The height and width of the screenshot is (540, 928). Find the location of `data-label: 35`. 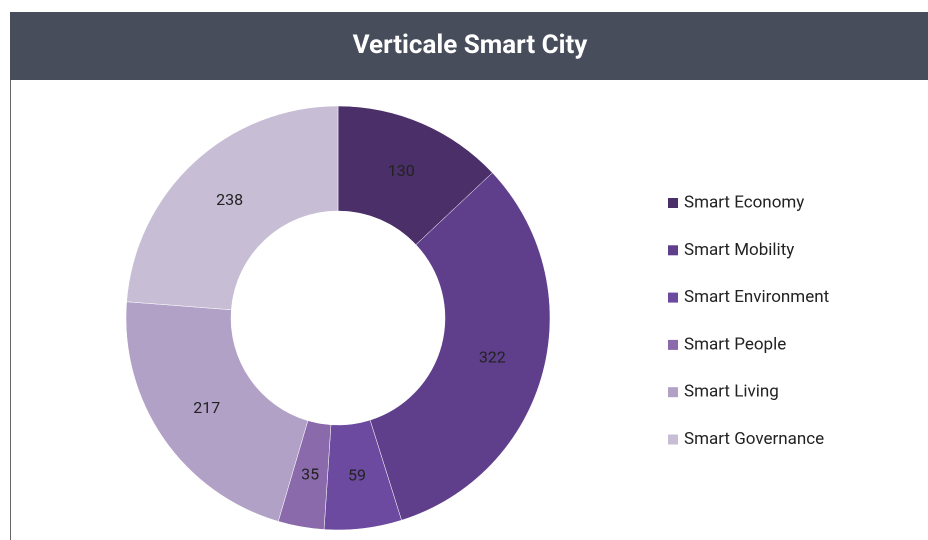

data-label: 35 is located at coordinates (310, 473).